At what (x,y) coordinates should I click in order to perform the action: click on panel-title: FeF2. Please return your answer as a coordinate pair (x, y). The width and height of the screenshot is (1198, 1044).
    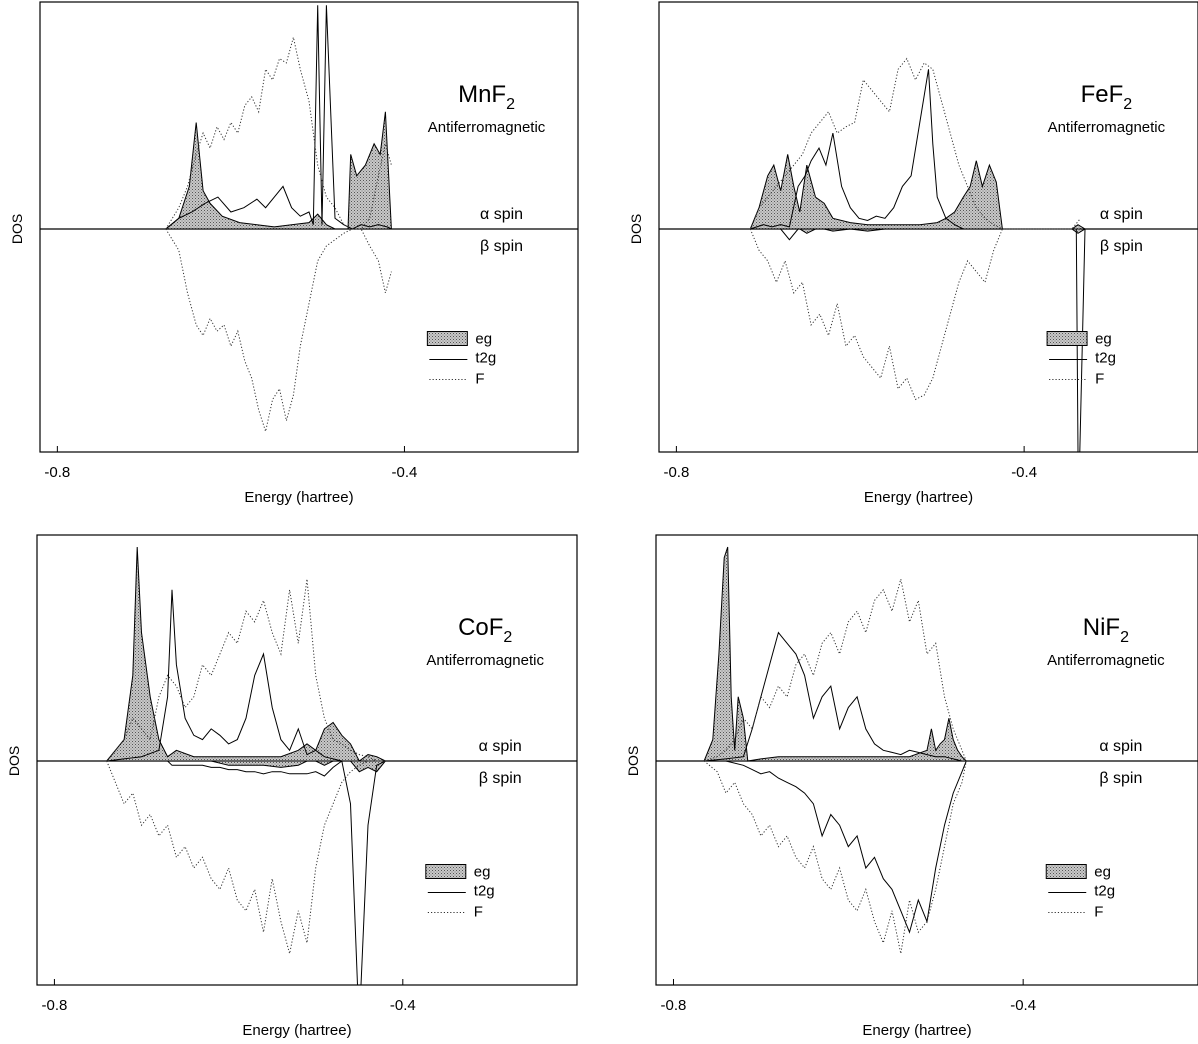
    Looking at the image, I should click on (1107, 97).